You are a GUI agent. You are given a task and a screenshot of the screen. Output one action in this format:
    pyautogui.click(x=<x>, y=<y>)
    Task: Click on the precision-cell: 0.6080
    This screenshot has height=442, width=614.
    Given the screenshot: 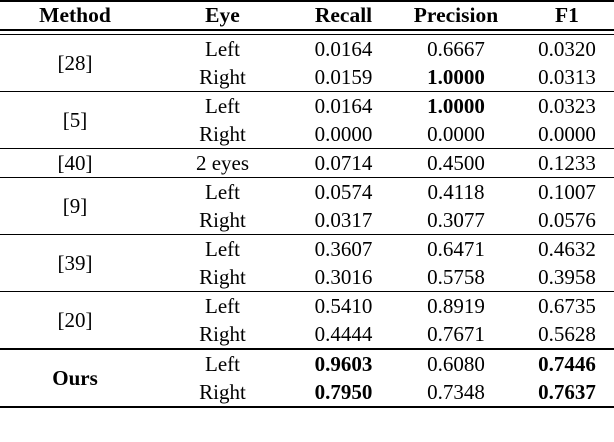 What is the action you would take?
    pyautogui.click(x=456, y=363)
    